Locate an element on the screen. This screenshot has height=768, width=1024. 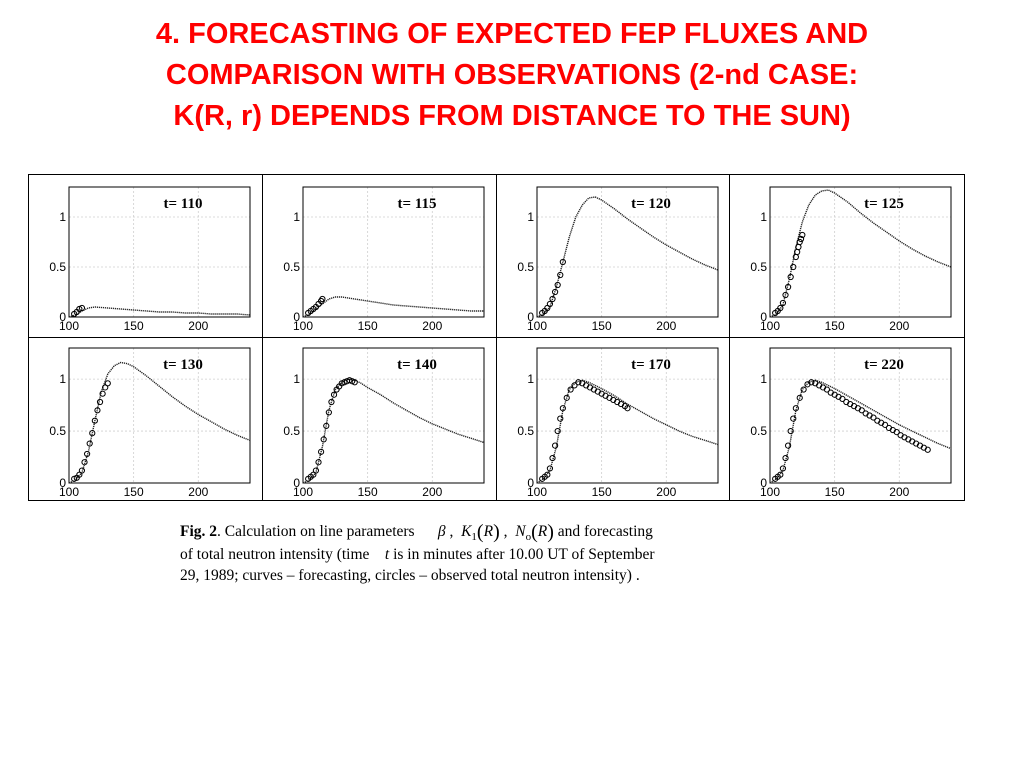
t-symbol: t is located at coordinates (387, 554).